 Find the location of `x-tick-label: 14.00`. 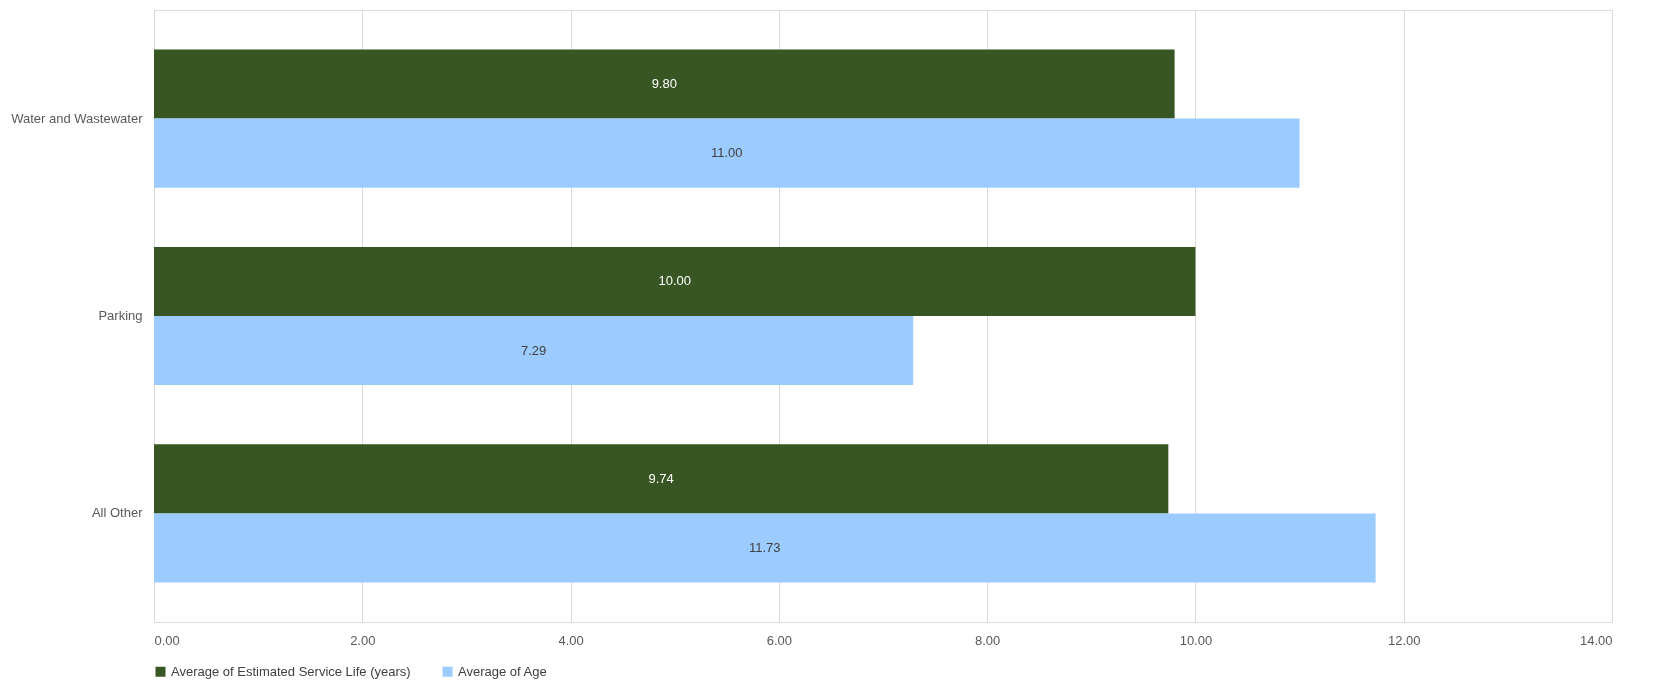

x-tick-label: 14.00 is located at coordinates (1596, 640).